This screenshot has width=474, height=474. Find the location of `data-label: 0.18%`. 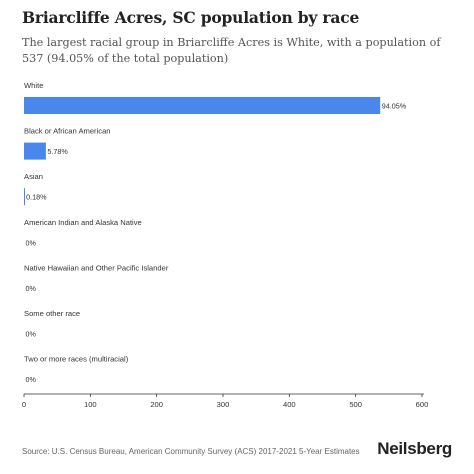

data-label: 0.18% is located at coordinates (36, 197).